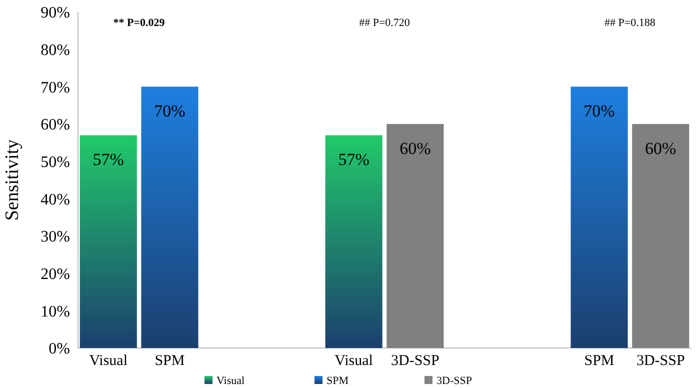 The image size is (699, 388). I want to click on legend-label: 3D-SSP, so click(454, 381).